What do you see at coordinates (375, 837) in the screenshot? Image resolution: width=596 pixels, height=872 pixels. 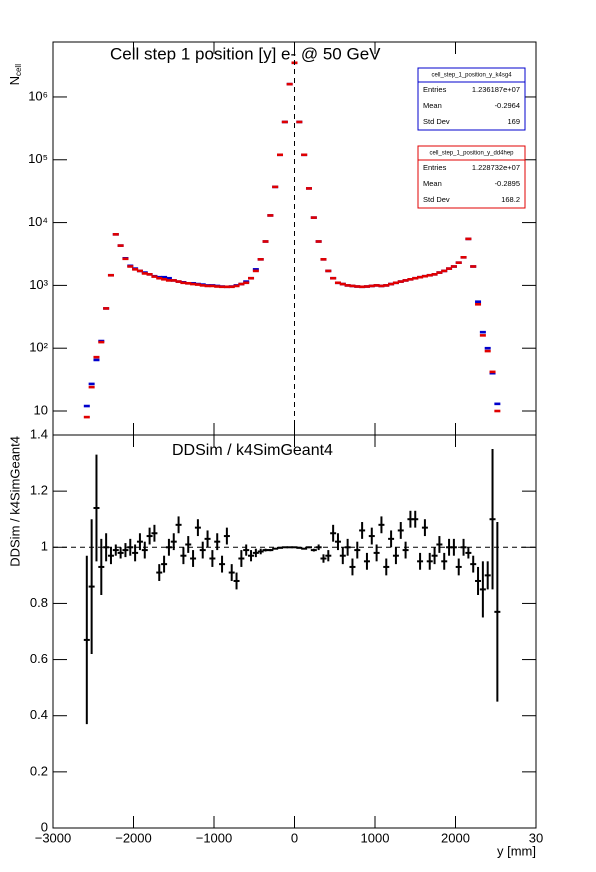 I see `x-tick-label: 1000` at bounding box center [375, 837].